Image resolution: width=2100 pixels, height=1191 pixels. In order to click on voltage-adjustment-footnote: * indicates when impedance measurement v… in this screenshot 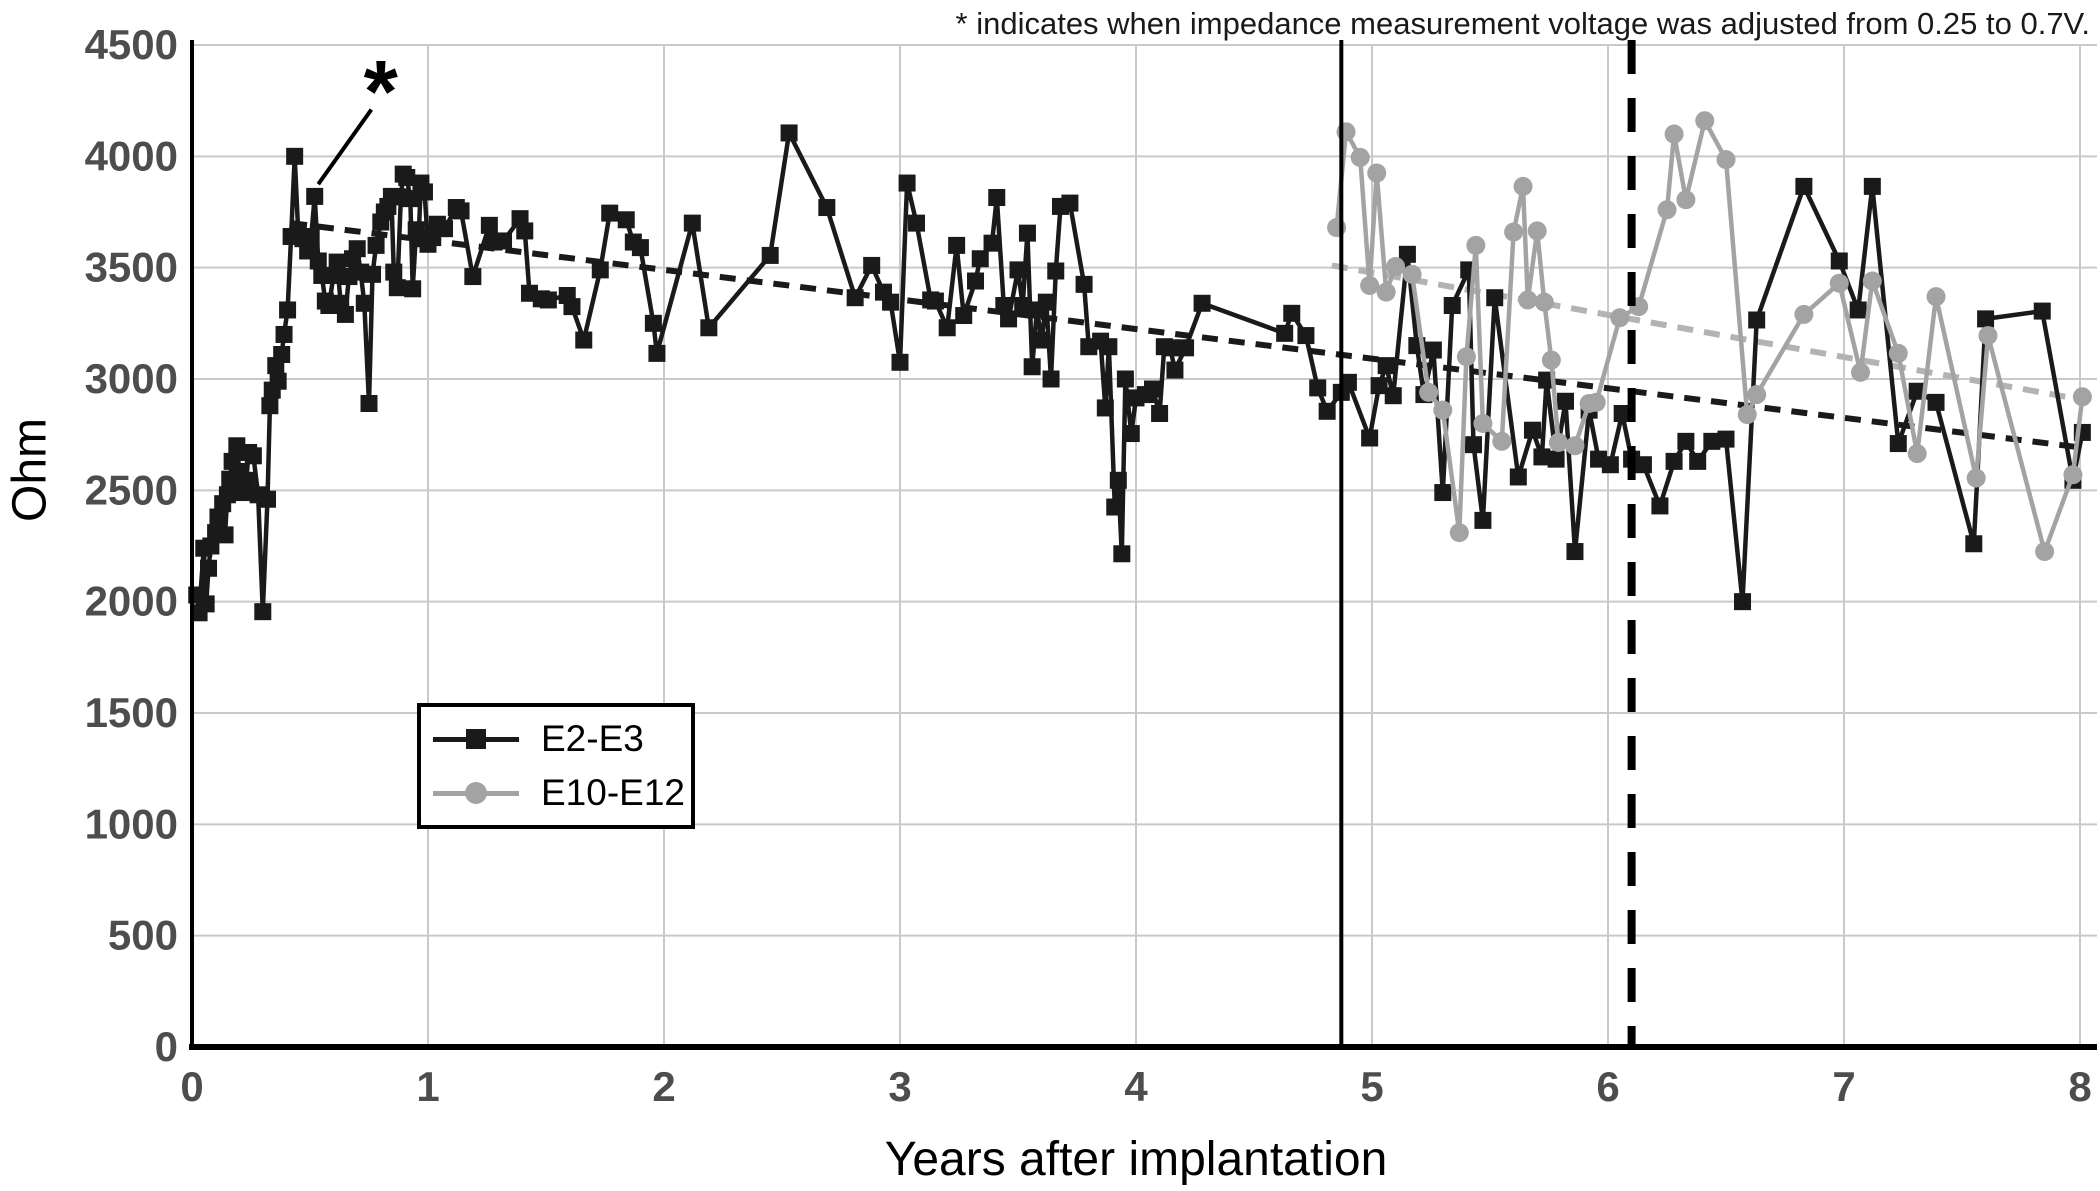, I will do `click(1522, 23)`.